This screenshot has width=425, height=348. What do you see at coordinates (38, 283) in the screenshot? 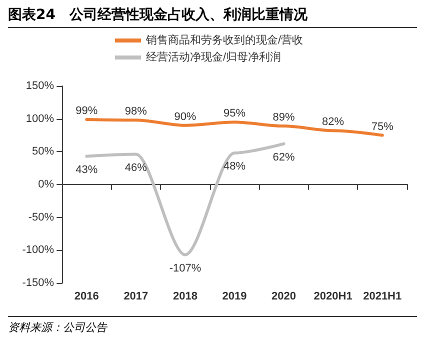
I see `y-tick-label: -150%` at bounding box center [38, 283].